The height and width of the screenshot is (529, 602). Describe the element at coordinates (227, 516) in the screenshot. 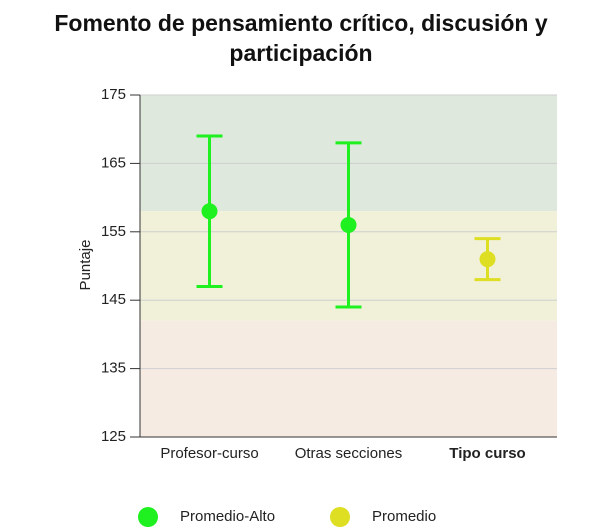

I see `legend-label: Promedio-Alto` at that location.